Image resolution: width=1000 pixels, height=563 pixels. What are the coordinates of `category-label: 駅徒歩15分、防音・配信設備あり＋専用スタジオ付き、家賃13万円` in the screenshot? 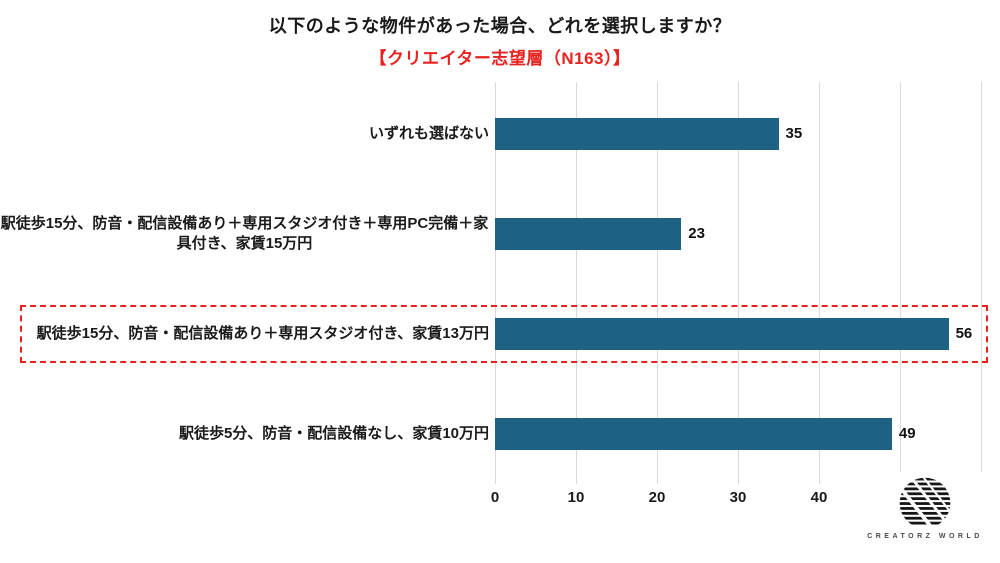 It's located at (244, 334).